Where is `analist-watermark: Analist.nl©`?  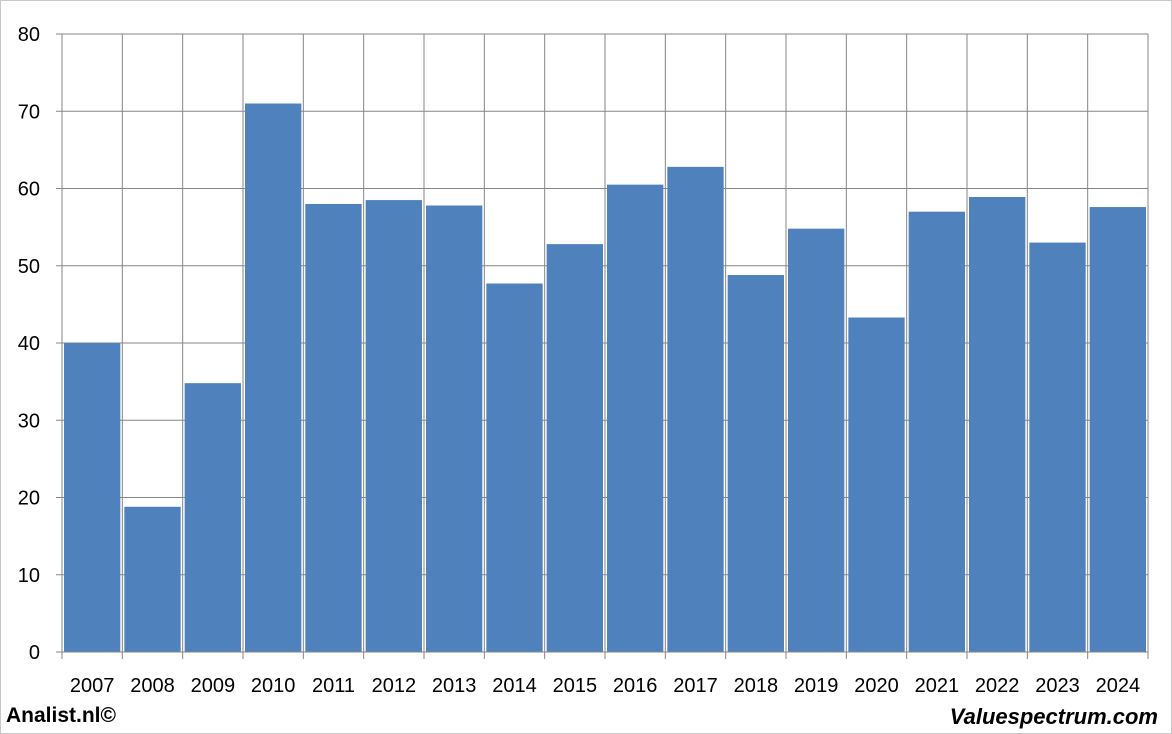 analist-watermark: Analist.nl© is located at coordinates (61, 715).